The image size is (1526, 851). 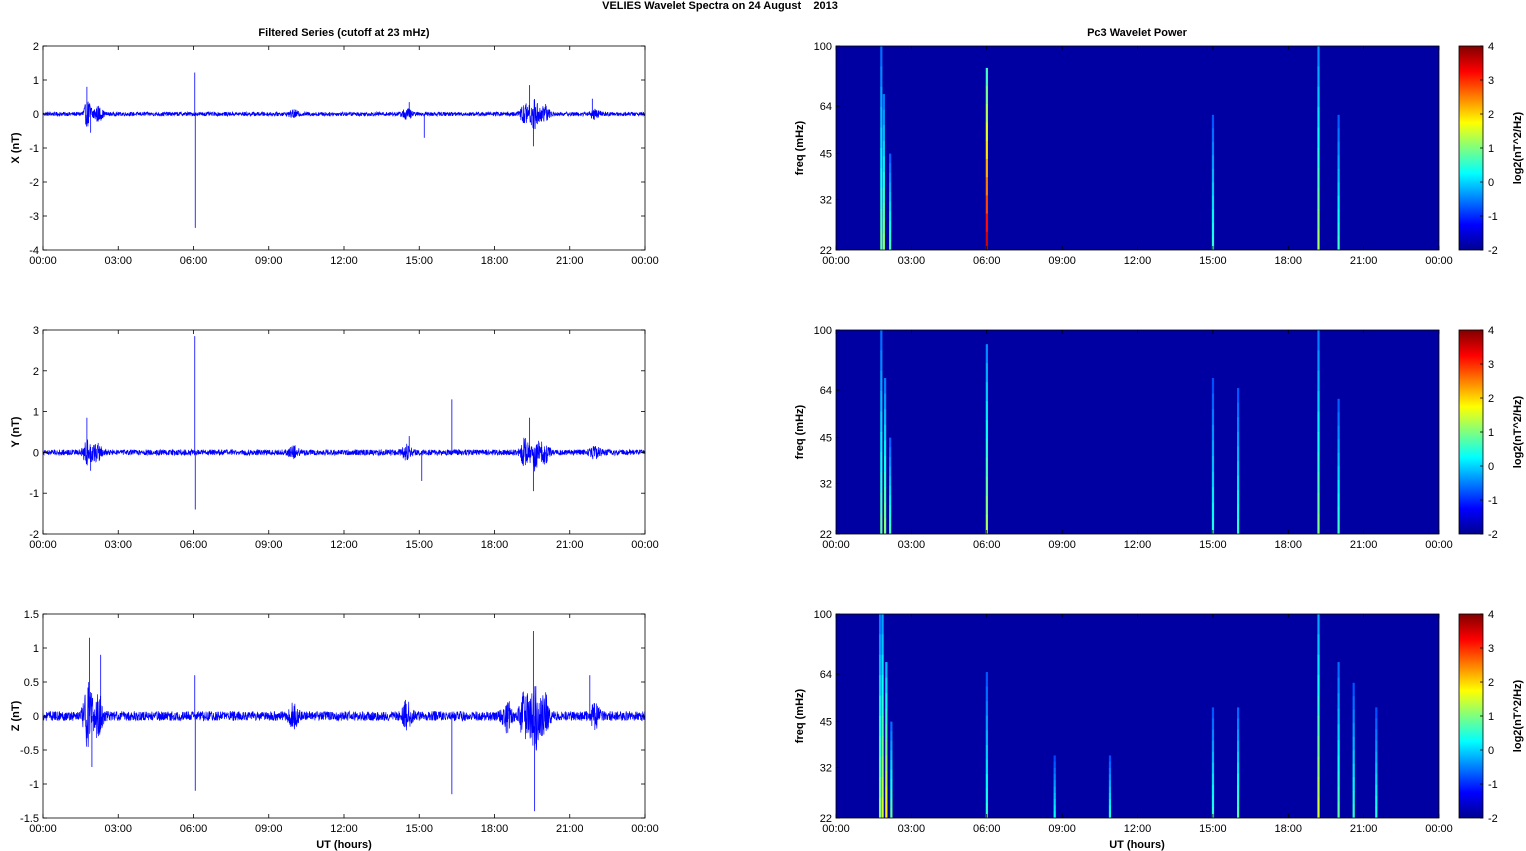 I want to click on ylabel: Z (nT), so click(x=16, y=715).